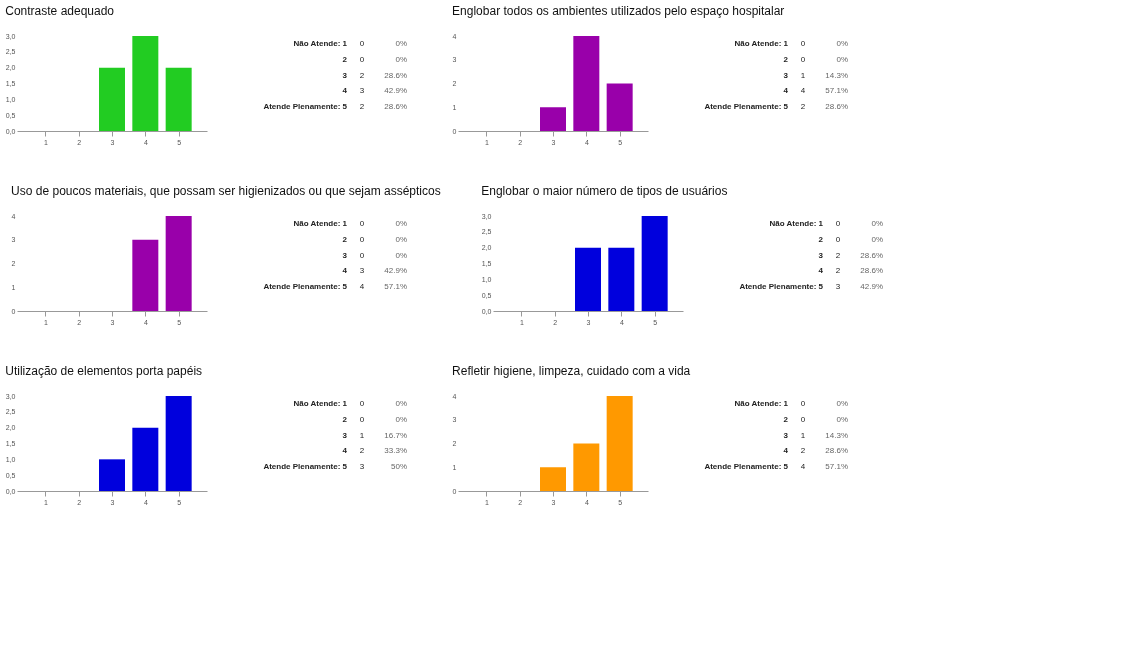  I want to click on chart-title: Utilização de elementos porta papéis, so click(104, 371).